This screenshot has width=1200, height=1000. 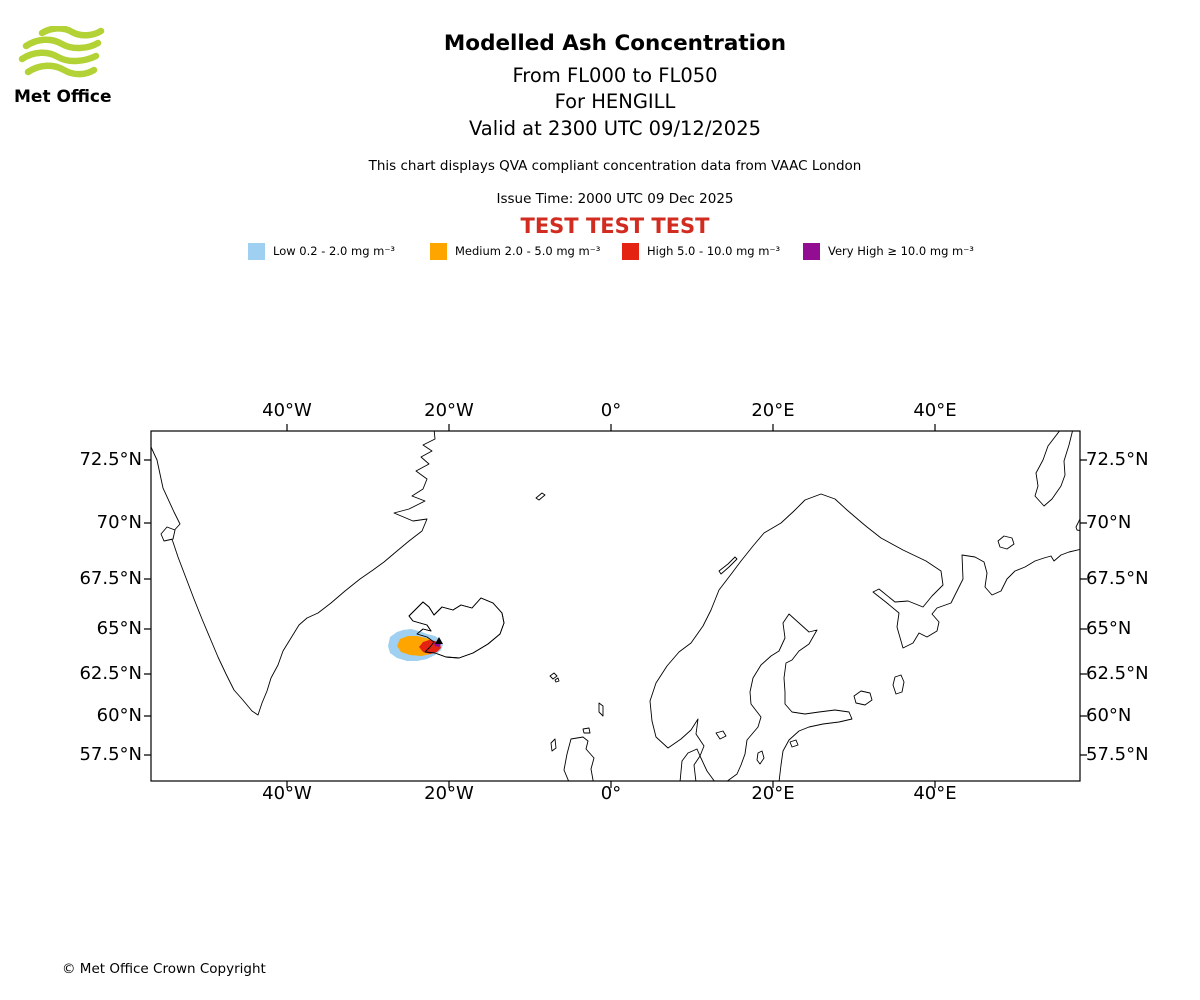 I want to click on lon-label-top: 40°E, so click(x=935, y=410).